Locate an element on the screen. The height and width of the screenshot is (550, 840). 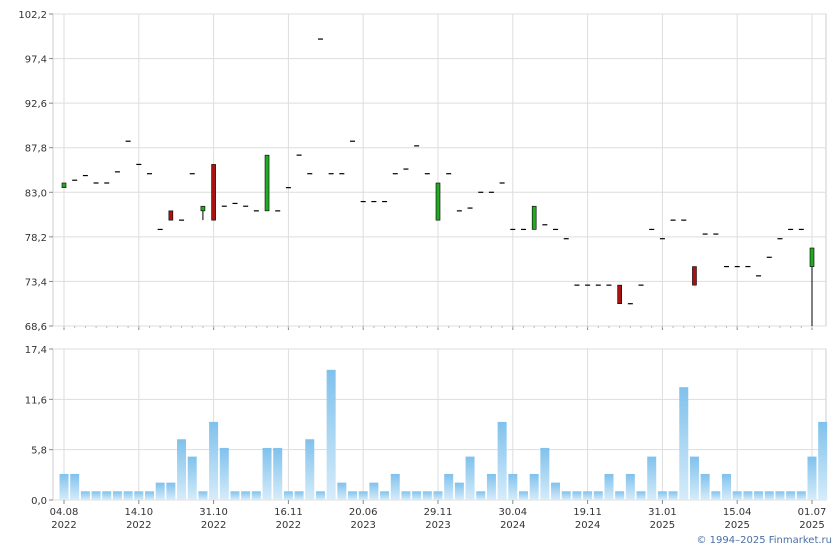
xtick-date-label: 15.04 is located at coordinates (737, 512).